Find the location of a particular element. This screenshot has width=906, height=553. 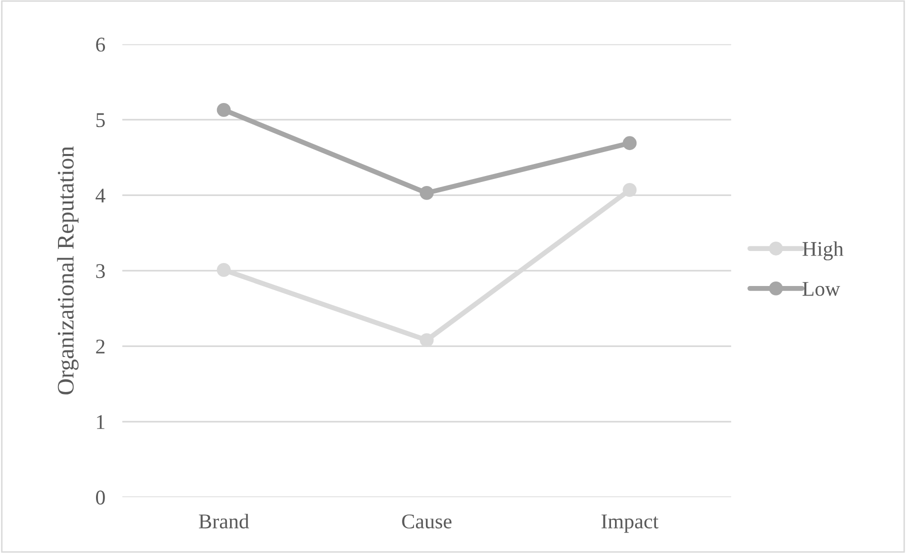

y-tick-label: 5 is located at coordinates (100, 120).